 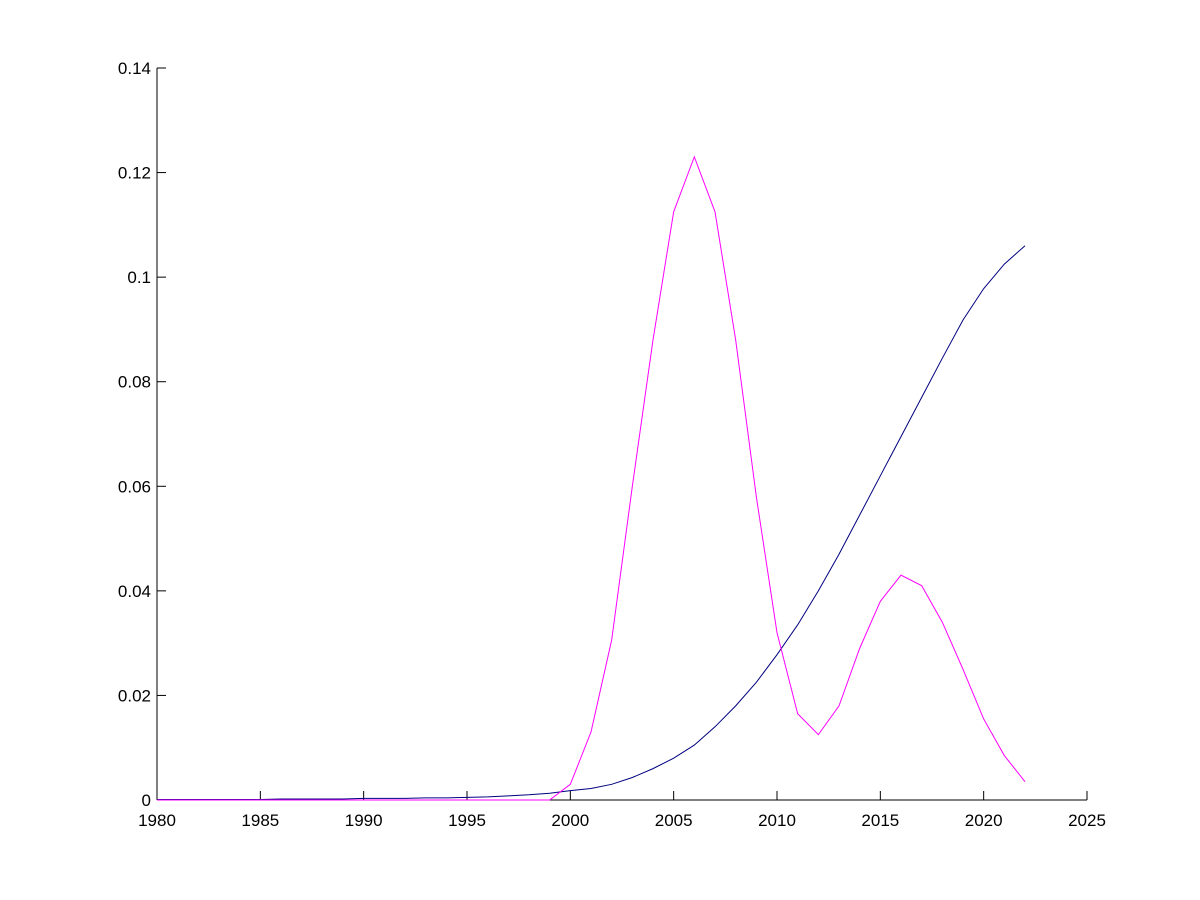 I want to click on x-tick-label: 2020, so click(x=984, y=820).